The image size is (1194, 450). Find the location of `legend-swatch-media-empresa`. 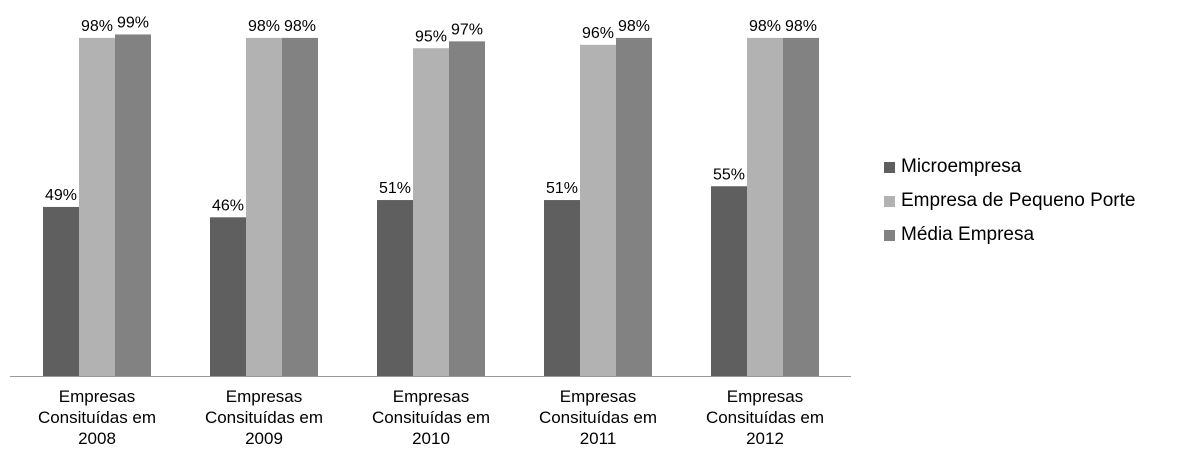

legend-swatch-media-empresa is located at coordinates (889, 235).